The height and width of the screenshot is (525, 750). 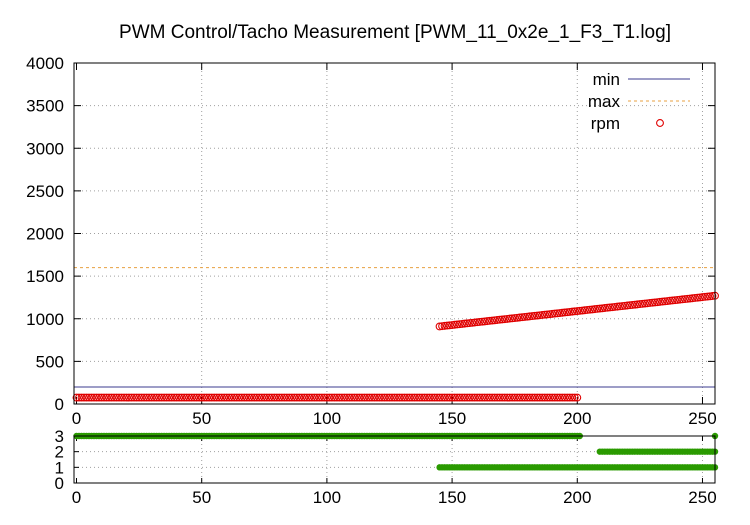 I want to click on x-tick-label: 250, so click(x=702, y=418).